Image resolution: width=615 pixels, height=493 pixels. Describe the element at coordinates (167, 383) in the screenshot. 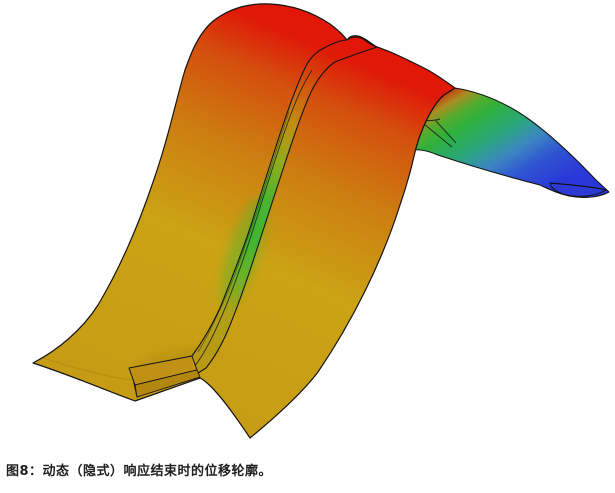

I see `rib-end-cap-underside` at that location.